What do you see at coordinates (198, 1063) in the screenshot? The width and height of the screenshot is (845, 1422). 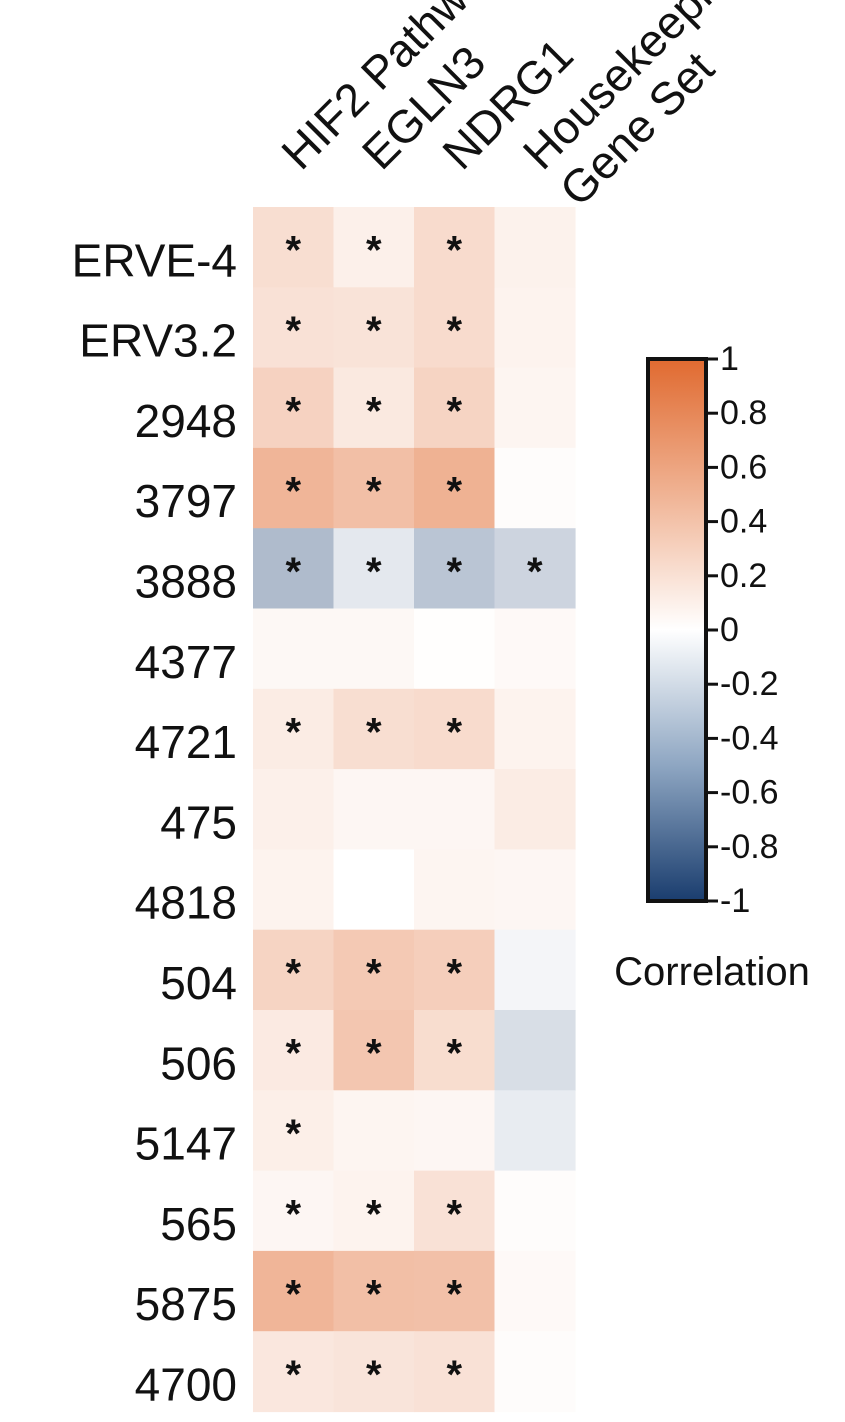 I see `row-label: 506` at bounding box center [198, 1063].